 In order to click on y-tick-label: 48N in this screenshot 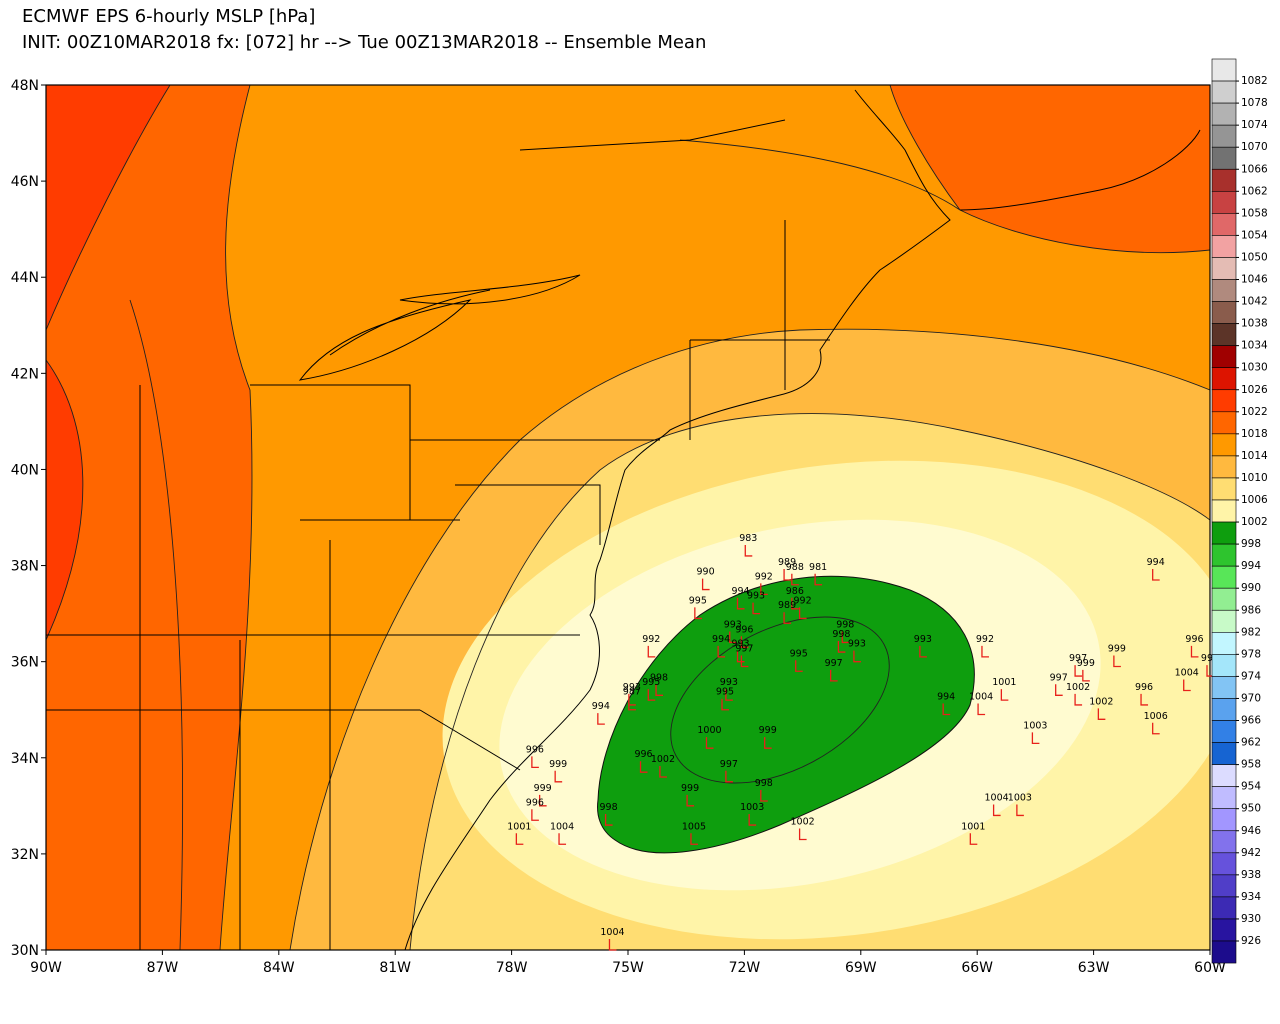, I will do `click(25, 86)`.